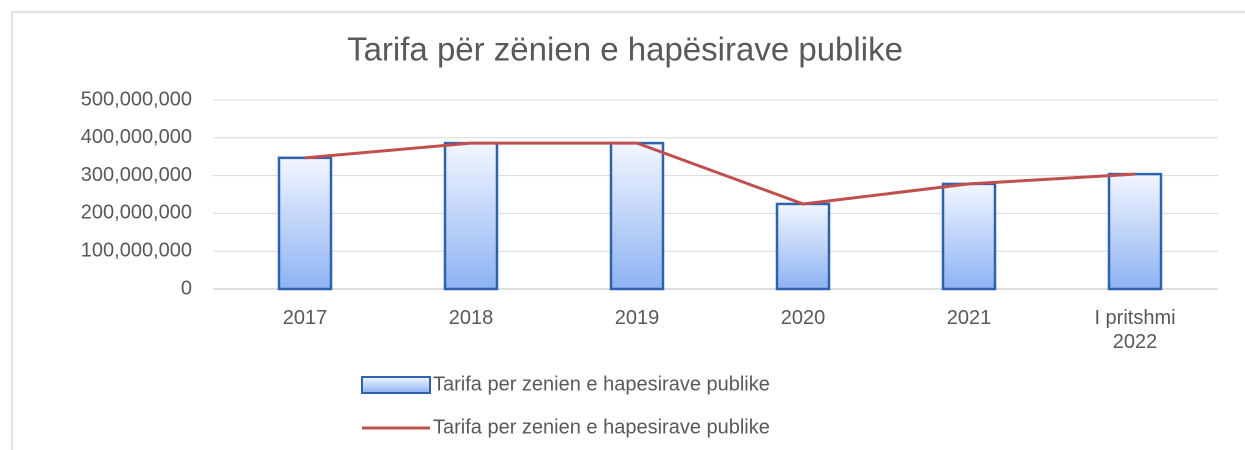 This screenshot has width=1245, height=450. What do you see at coordinates (305, 318) in the screenshot?
I see `x-tick-label: 2017` at bounding box center [305, 318].